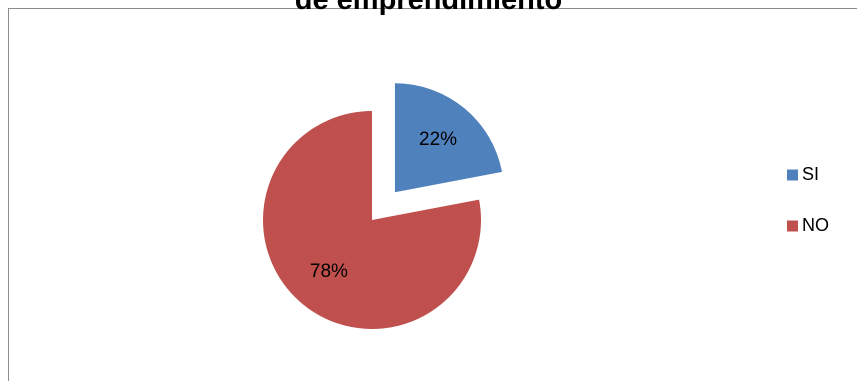 Image resolution: width=857 pixels, height=381 pixels. I want to click on pie-data-labels: 22% 78%, so click(383, 205).